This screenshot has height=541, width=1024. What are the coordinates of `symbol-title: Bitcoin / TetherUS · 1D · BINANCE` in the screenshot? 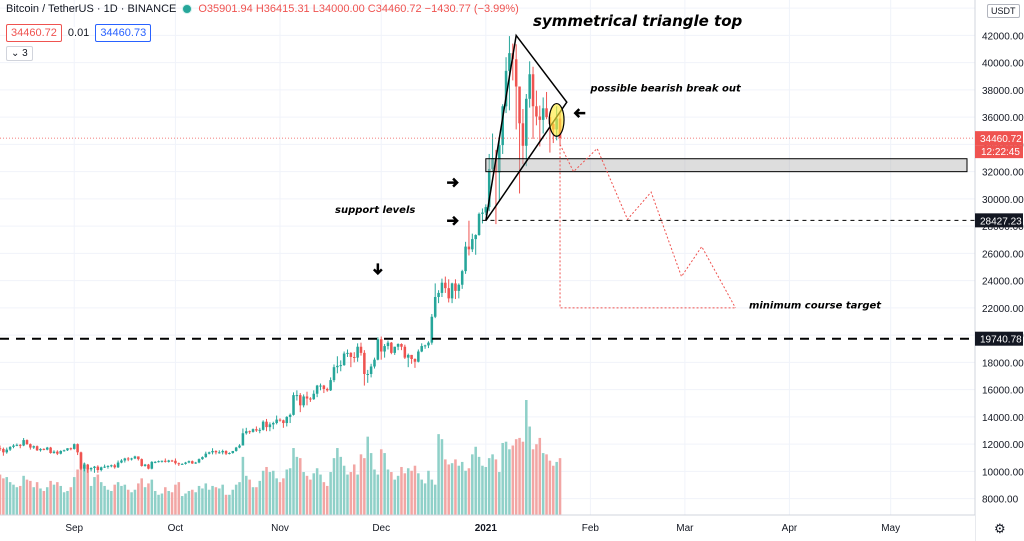 It's located at (91, 9).